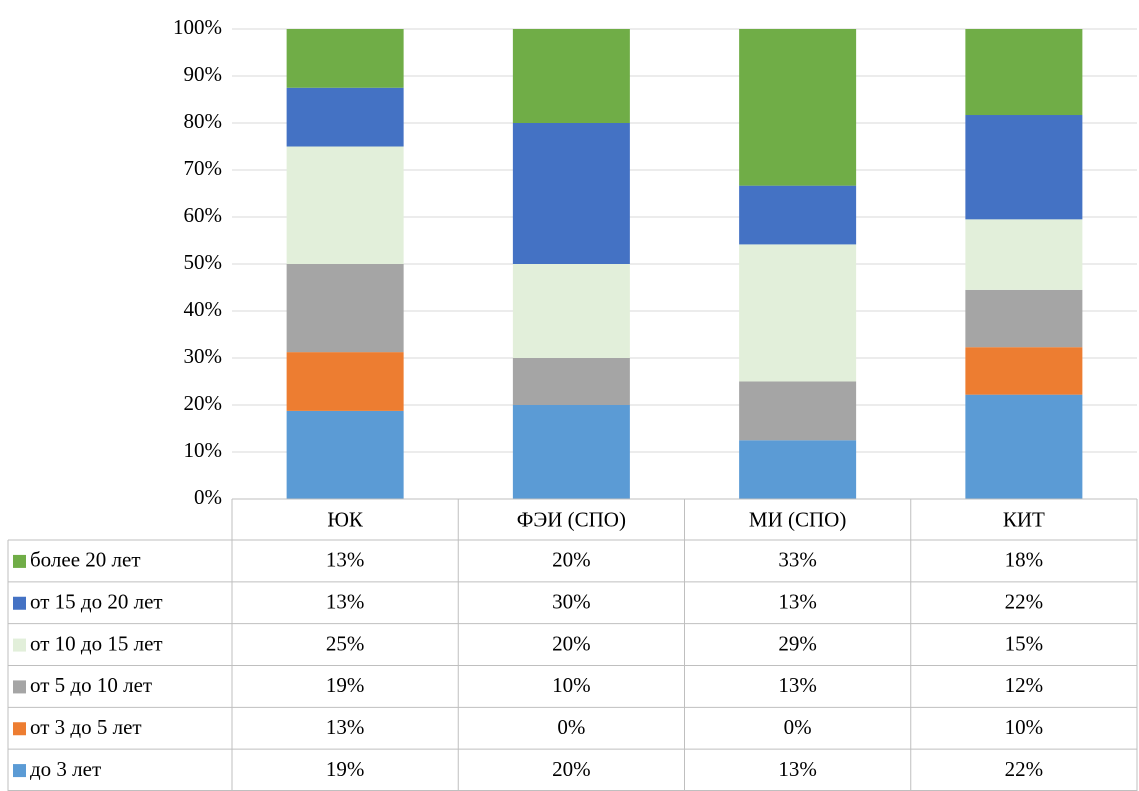 The height and width of the screenshot is (791, 1139). What do you see at coordinates (571, 519) in the screenshot?
I see `x-tick-label: ФЭИ (СПО)` at bounding box center [571, 519].